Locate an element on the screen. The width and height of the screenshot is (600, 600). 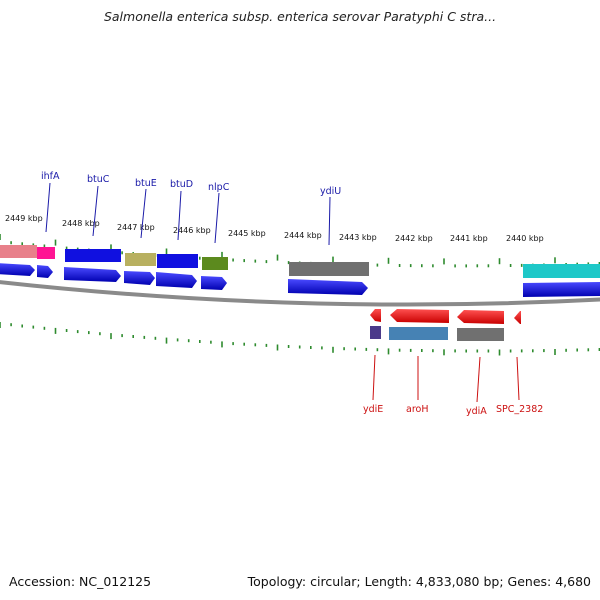
gene-arrow-aroH is located at coordinates (419, 316).